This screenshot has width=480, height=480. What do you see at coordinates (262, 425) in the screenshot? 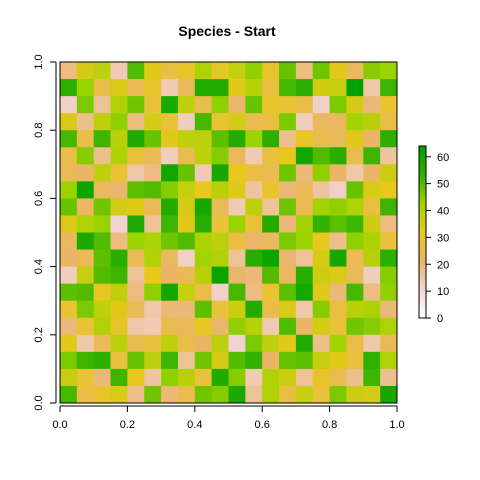
I see `x-tick-label: 0.6` at bounding box center [262, 425].